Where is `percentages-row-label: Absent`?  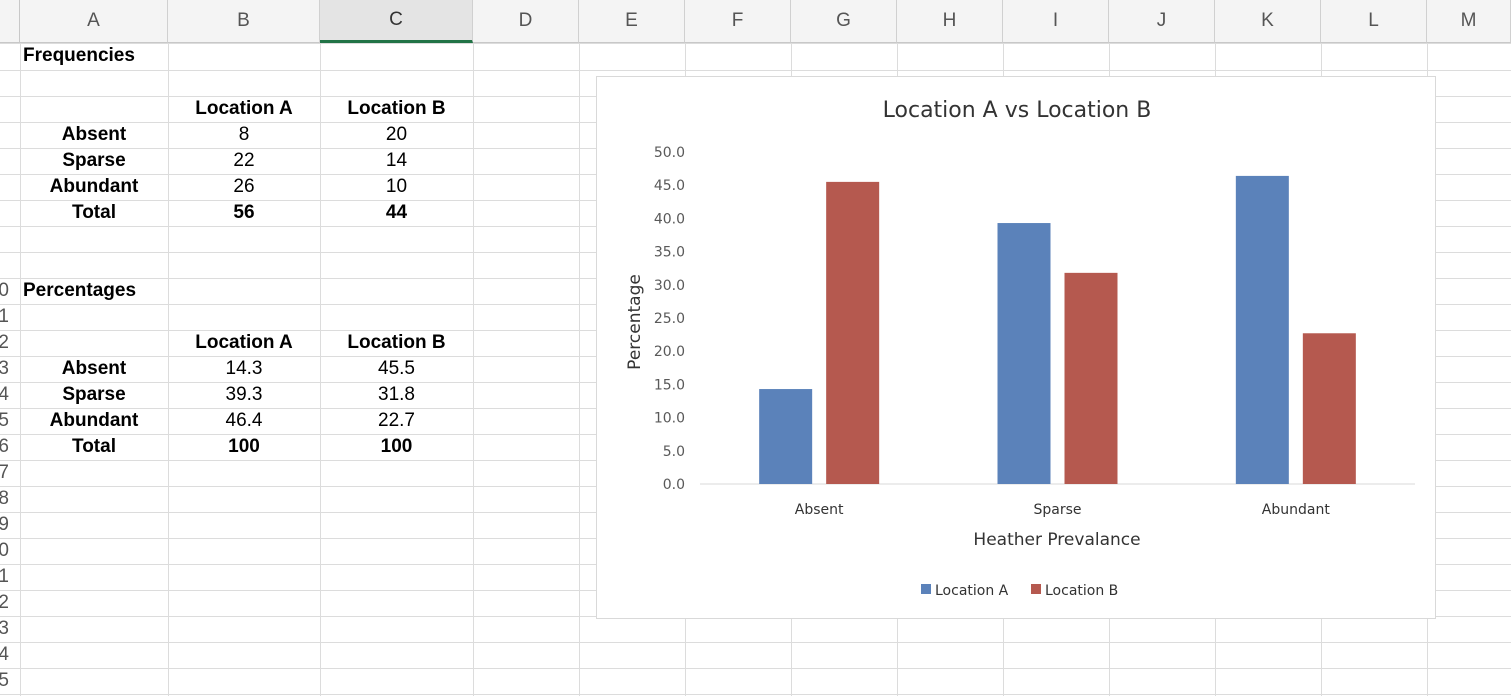 percentages-row-label: Absent is located at coordinates (94, 368).